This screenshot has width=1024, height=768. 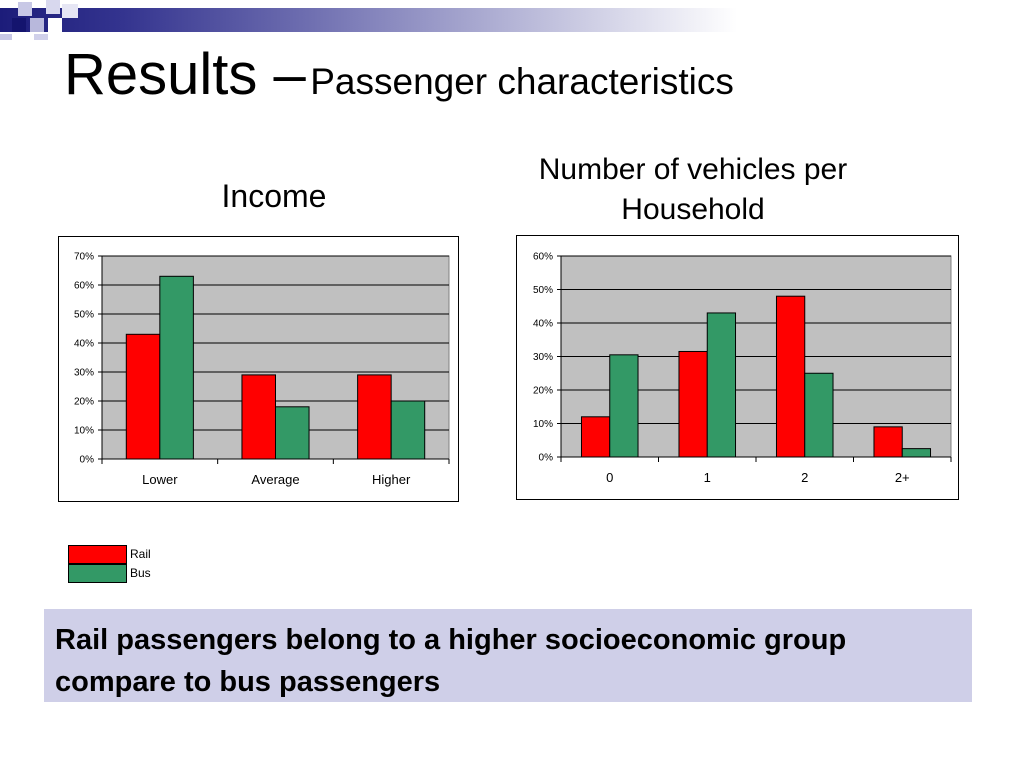 What do you see at coordinates (902, 477) in the screenshot?
I see `x-tick-label: 2+` at bounding box center [902, 477].